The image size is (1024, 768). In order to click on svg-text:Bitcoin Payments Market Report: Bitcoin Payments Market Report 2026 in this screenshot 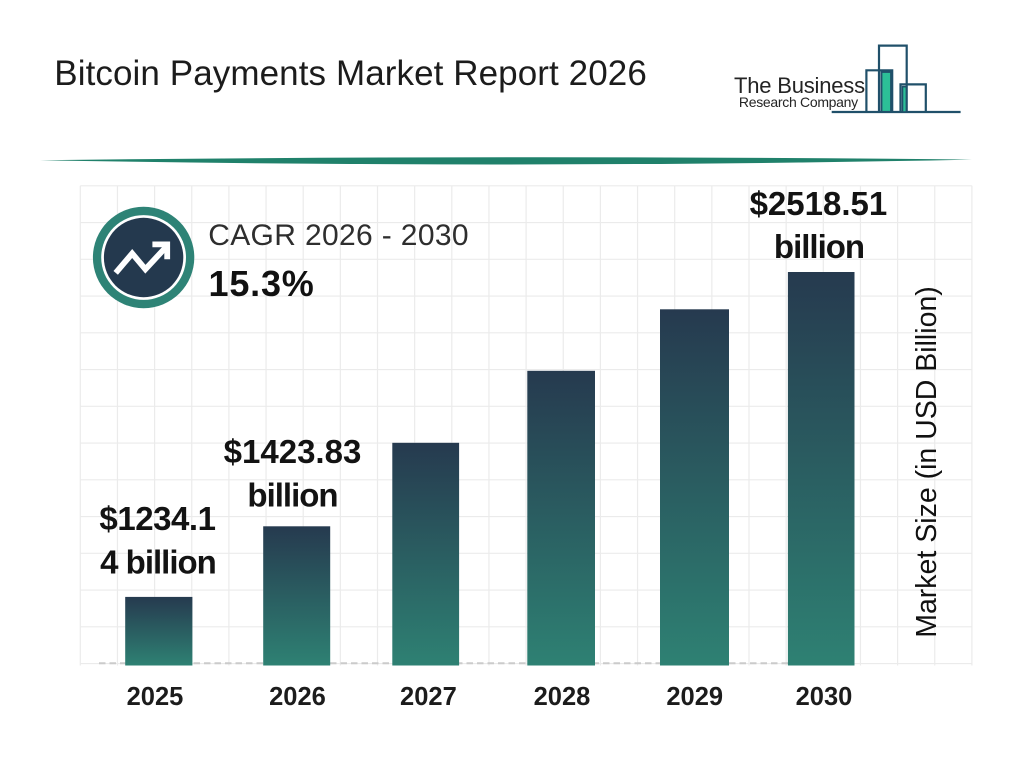, I will do `click(350, 73)`.